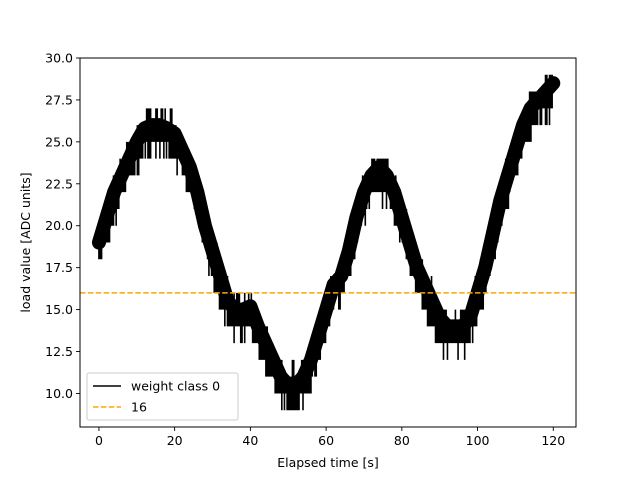 The width and height of the screenshot is (640, 480). I want to click on y-tick-label: 25.0, so click(59, 141).